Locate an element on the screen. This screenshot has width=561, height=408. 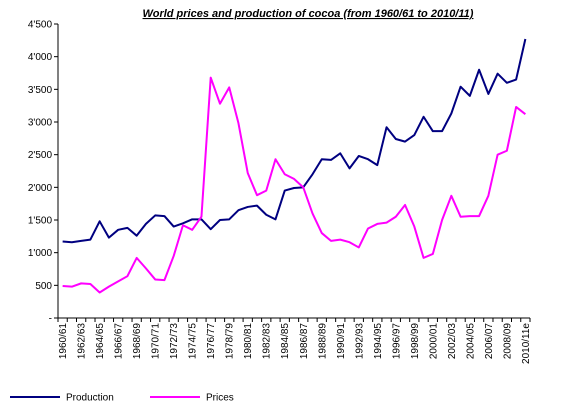
x-tick-label: 1974/75 is located at coordinates (193, 341).